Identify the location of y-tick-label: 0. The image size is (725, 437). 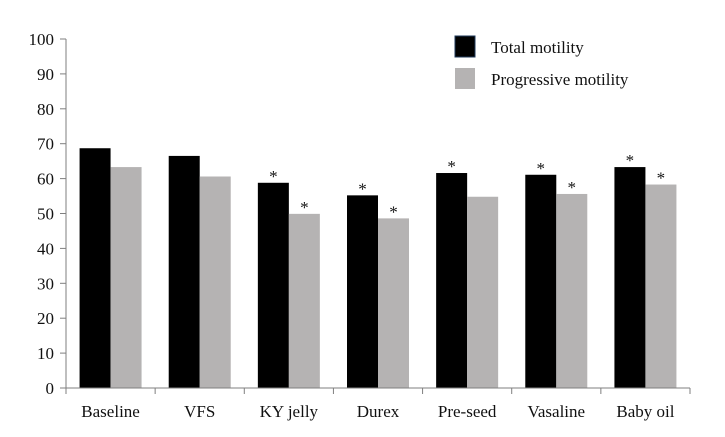
(50, 388).